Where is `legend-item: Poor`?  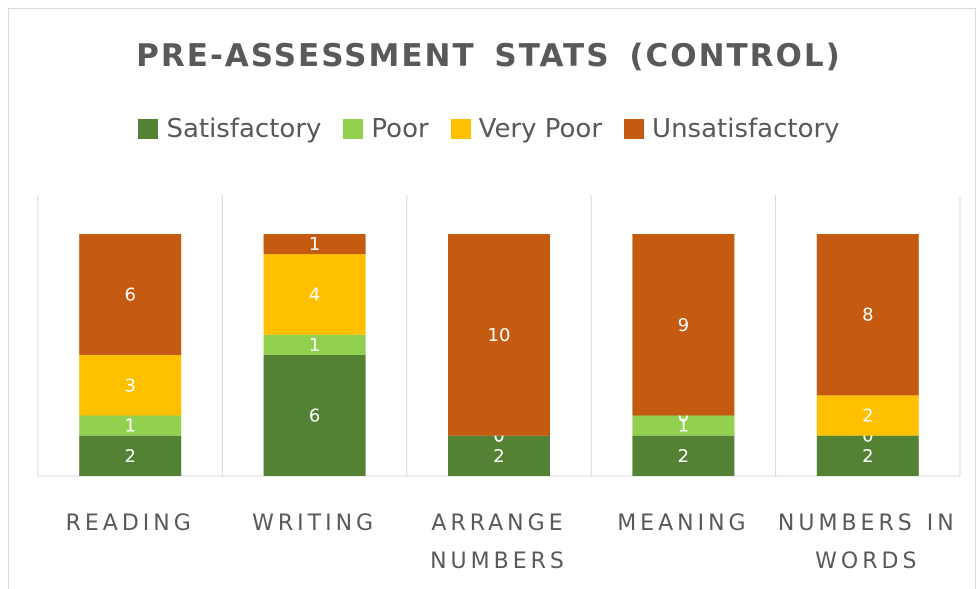
legend-item: Poor is located at coordinates (386, 129).